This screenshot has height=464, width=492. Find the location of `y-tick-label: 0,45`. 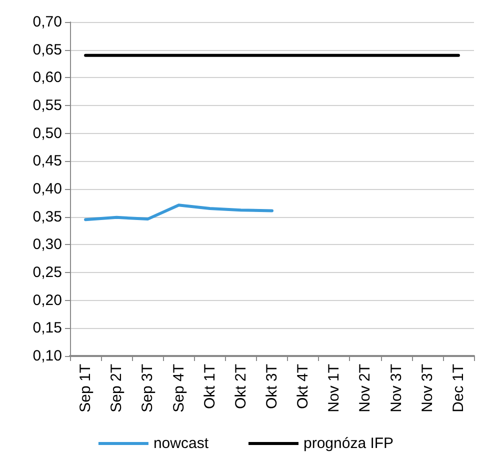

y-tick-label: 0,45 is located at coordinates (47, 161).